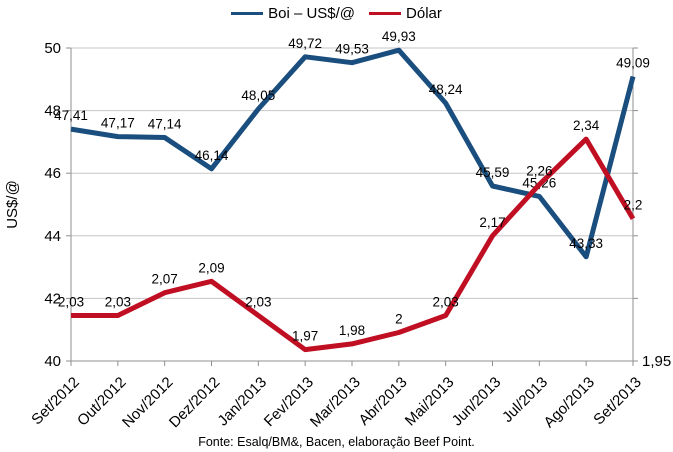 Image resolution: width=673 pixels, height=452 pixels. Describe the element at coordinates (289, 402) in the screenshot. I see `x-tick-label: Fev/2013` at that location.